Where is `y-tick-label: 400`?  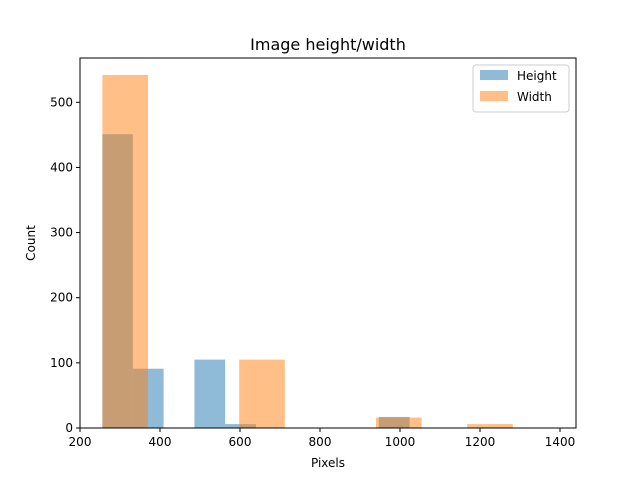 y-tick-label: 400 is located at coordinates (61, 167).